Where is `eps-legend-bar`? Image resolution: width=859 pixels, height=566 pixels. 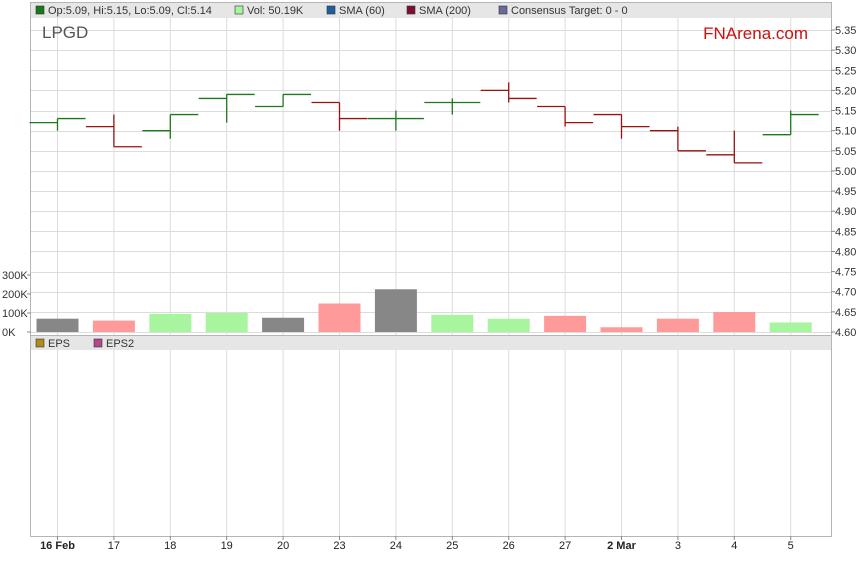 eps-legend-bar is located at coordinates (431, 343).